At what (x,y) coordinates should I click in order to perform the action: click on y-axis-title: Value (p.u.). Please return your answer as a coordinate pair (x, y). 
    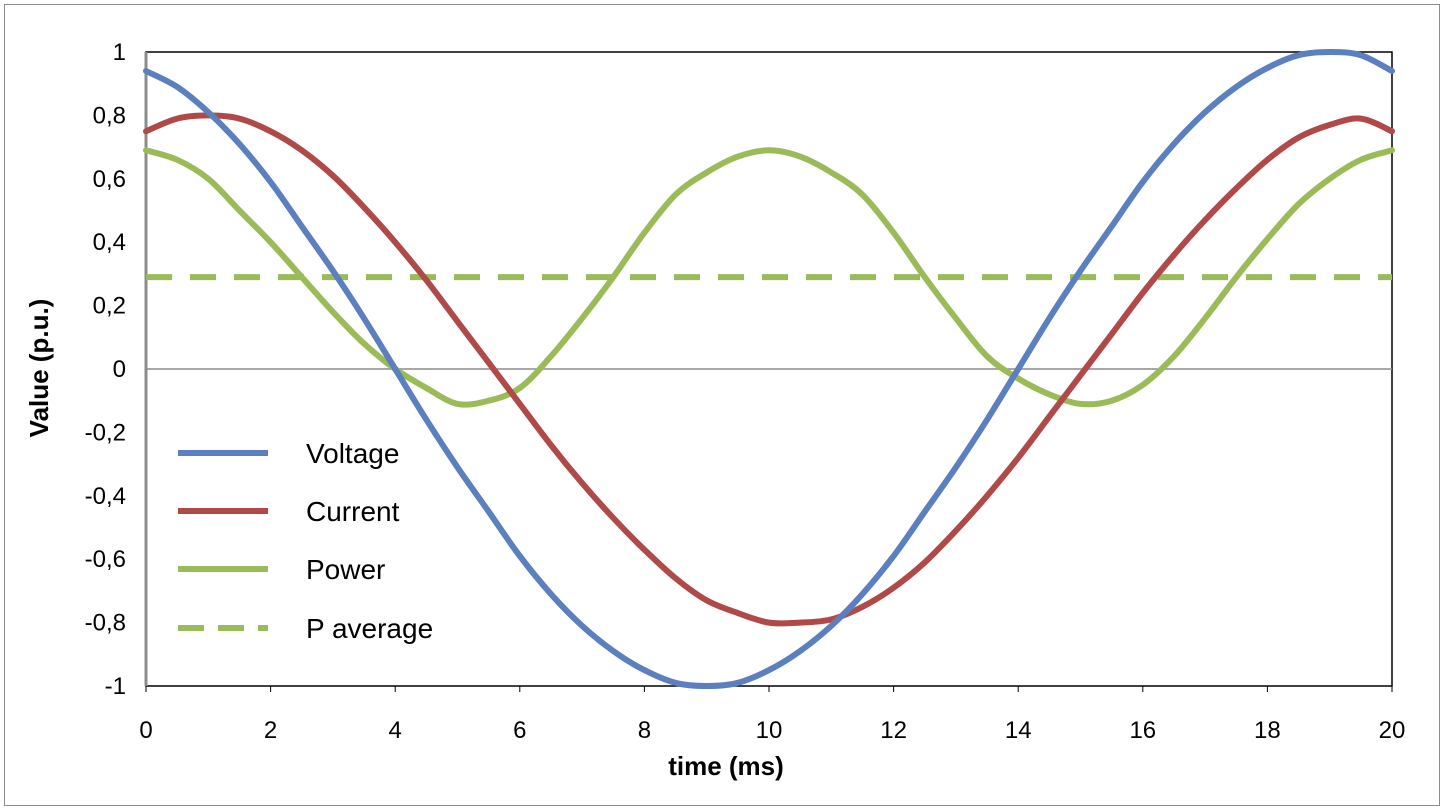
    Looking at the image, I should click on (39, 368).